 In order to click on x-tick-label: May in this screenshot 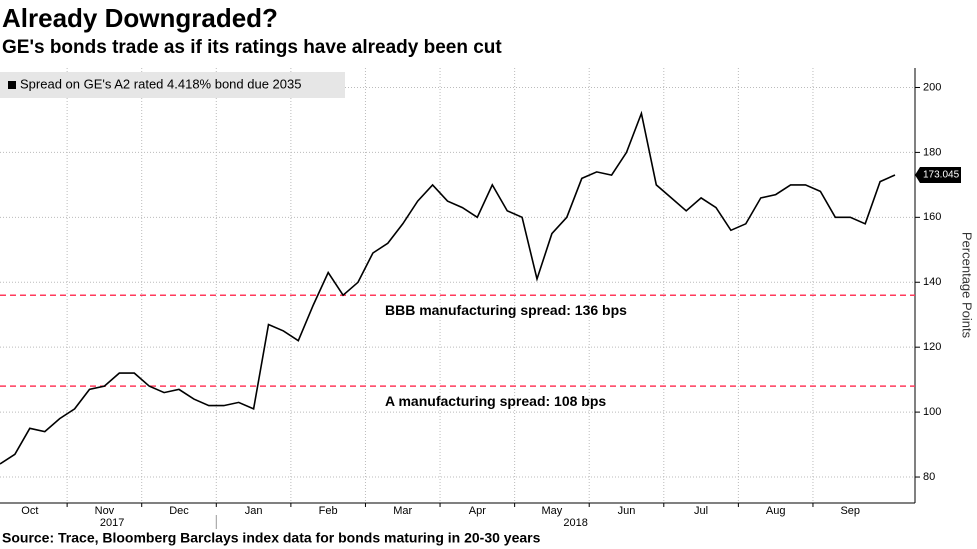, I will do `click(552, 511)`.